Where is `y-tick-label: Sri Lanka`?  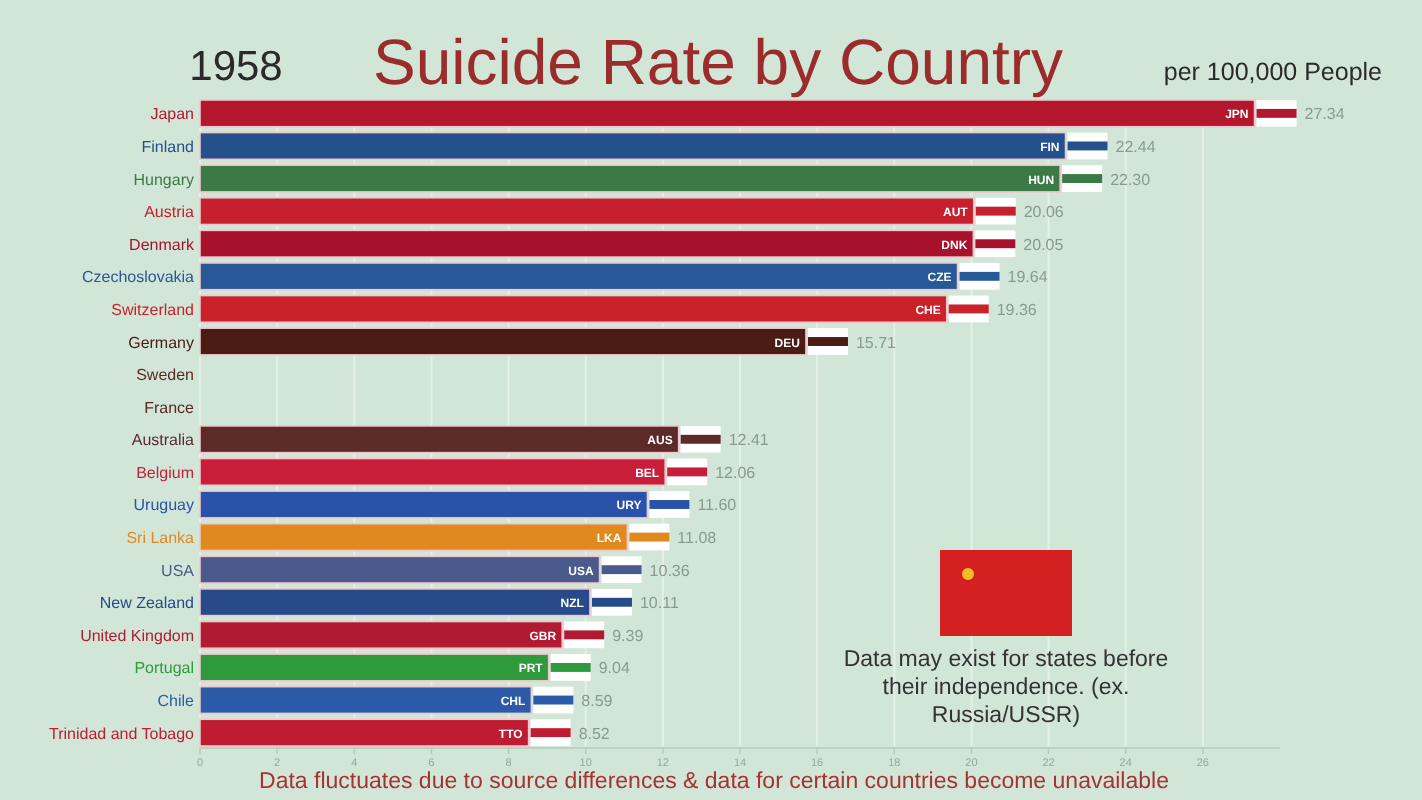 y-tick-label: Sri Lanka is located at coordinates (161, 538).